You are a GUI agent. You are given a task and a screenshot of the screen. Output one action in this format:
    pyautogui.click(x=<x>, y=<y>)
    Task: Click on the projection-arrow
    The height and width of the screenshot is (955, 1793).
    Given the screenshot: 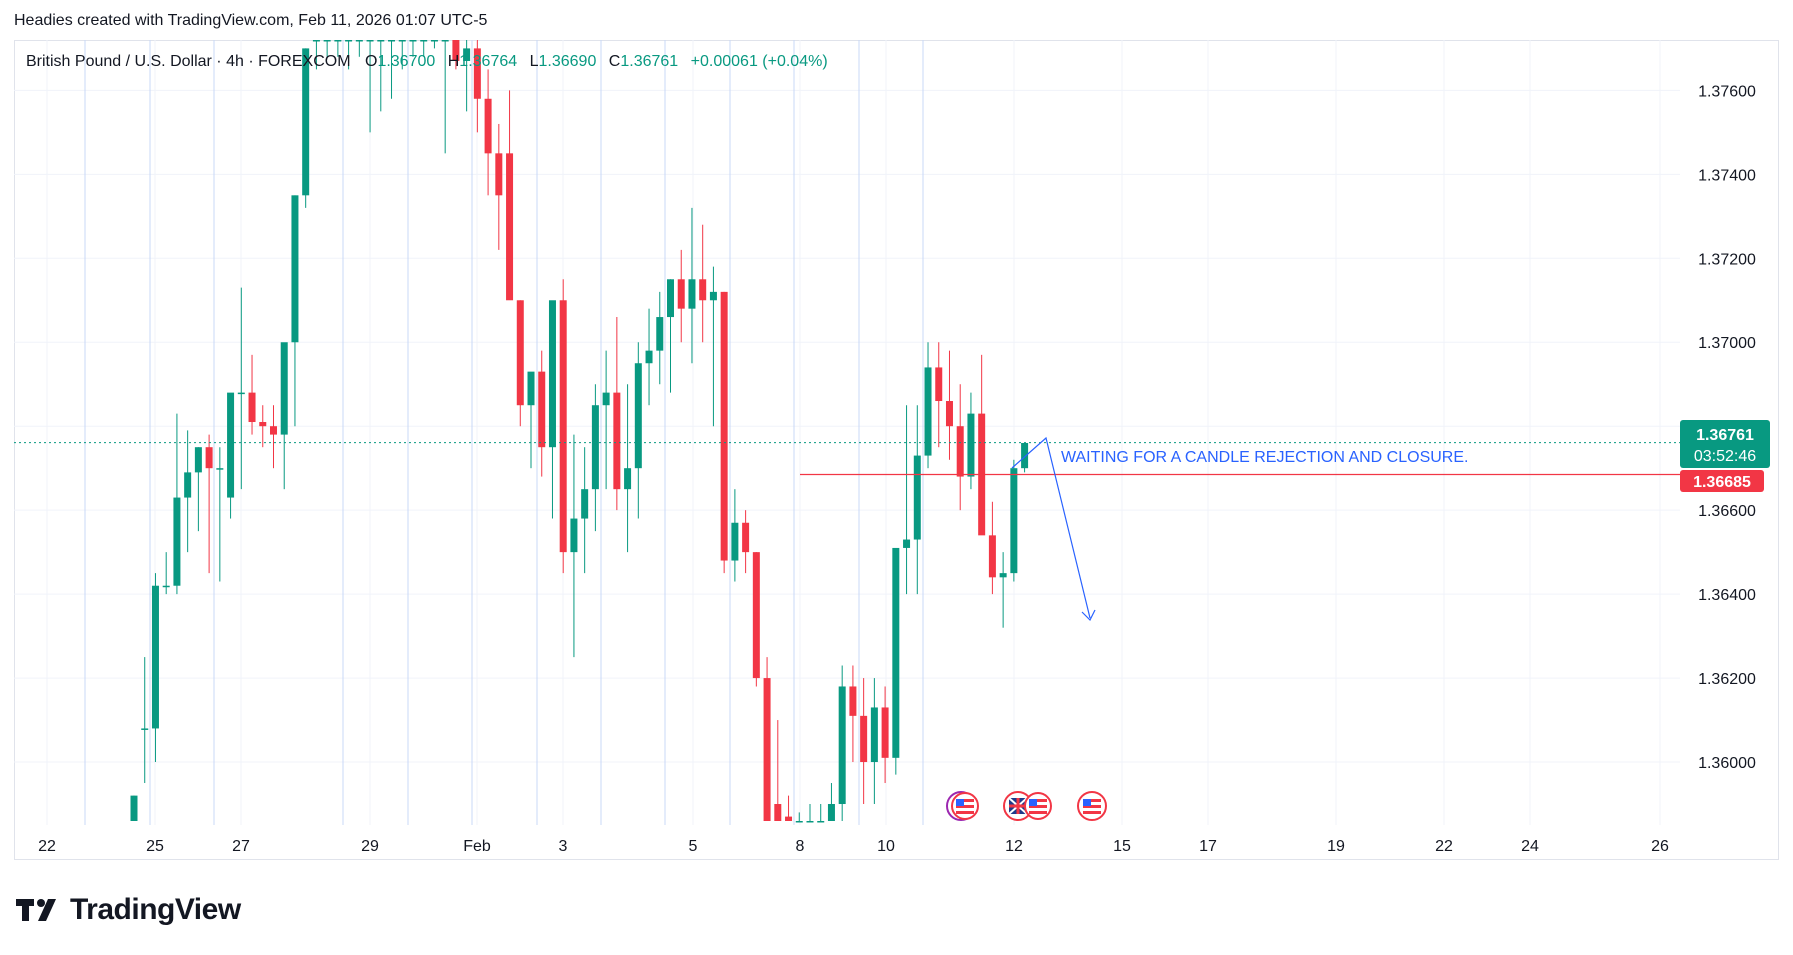 What is the action you would take?
    pyautogui.click(x=1051, y=527)
    